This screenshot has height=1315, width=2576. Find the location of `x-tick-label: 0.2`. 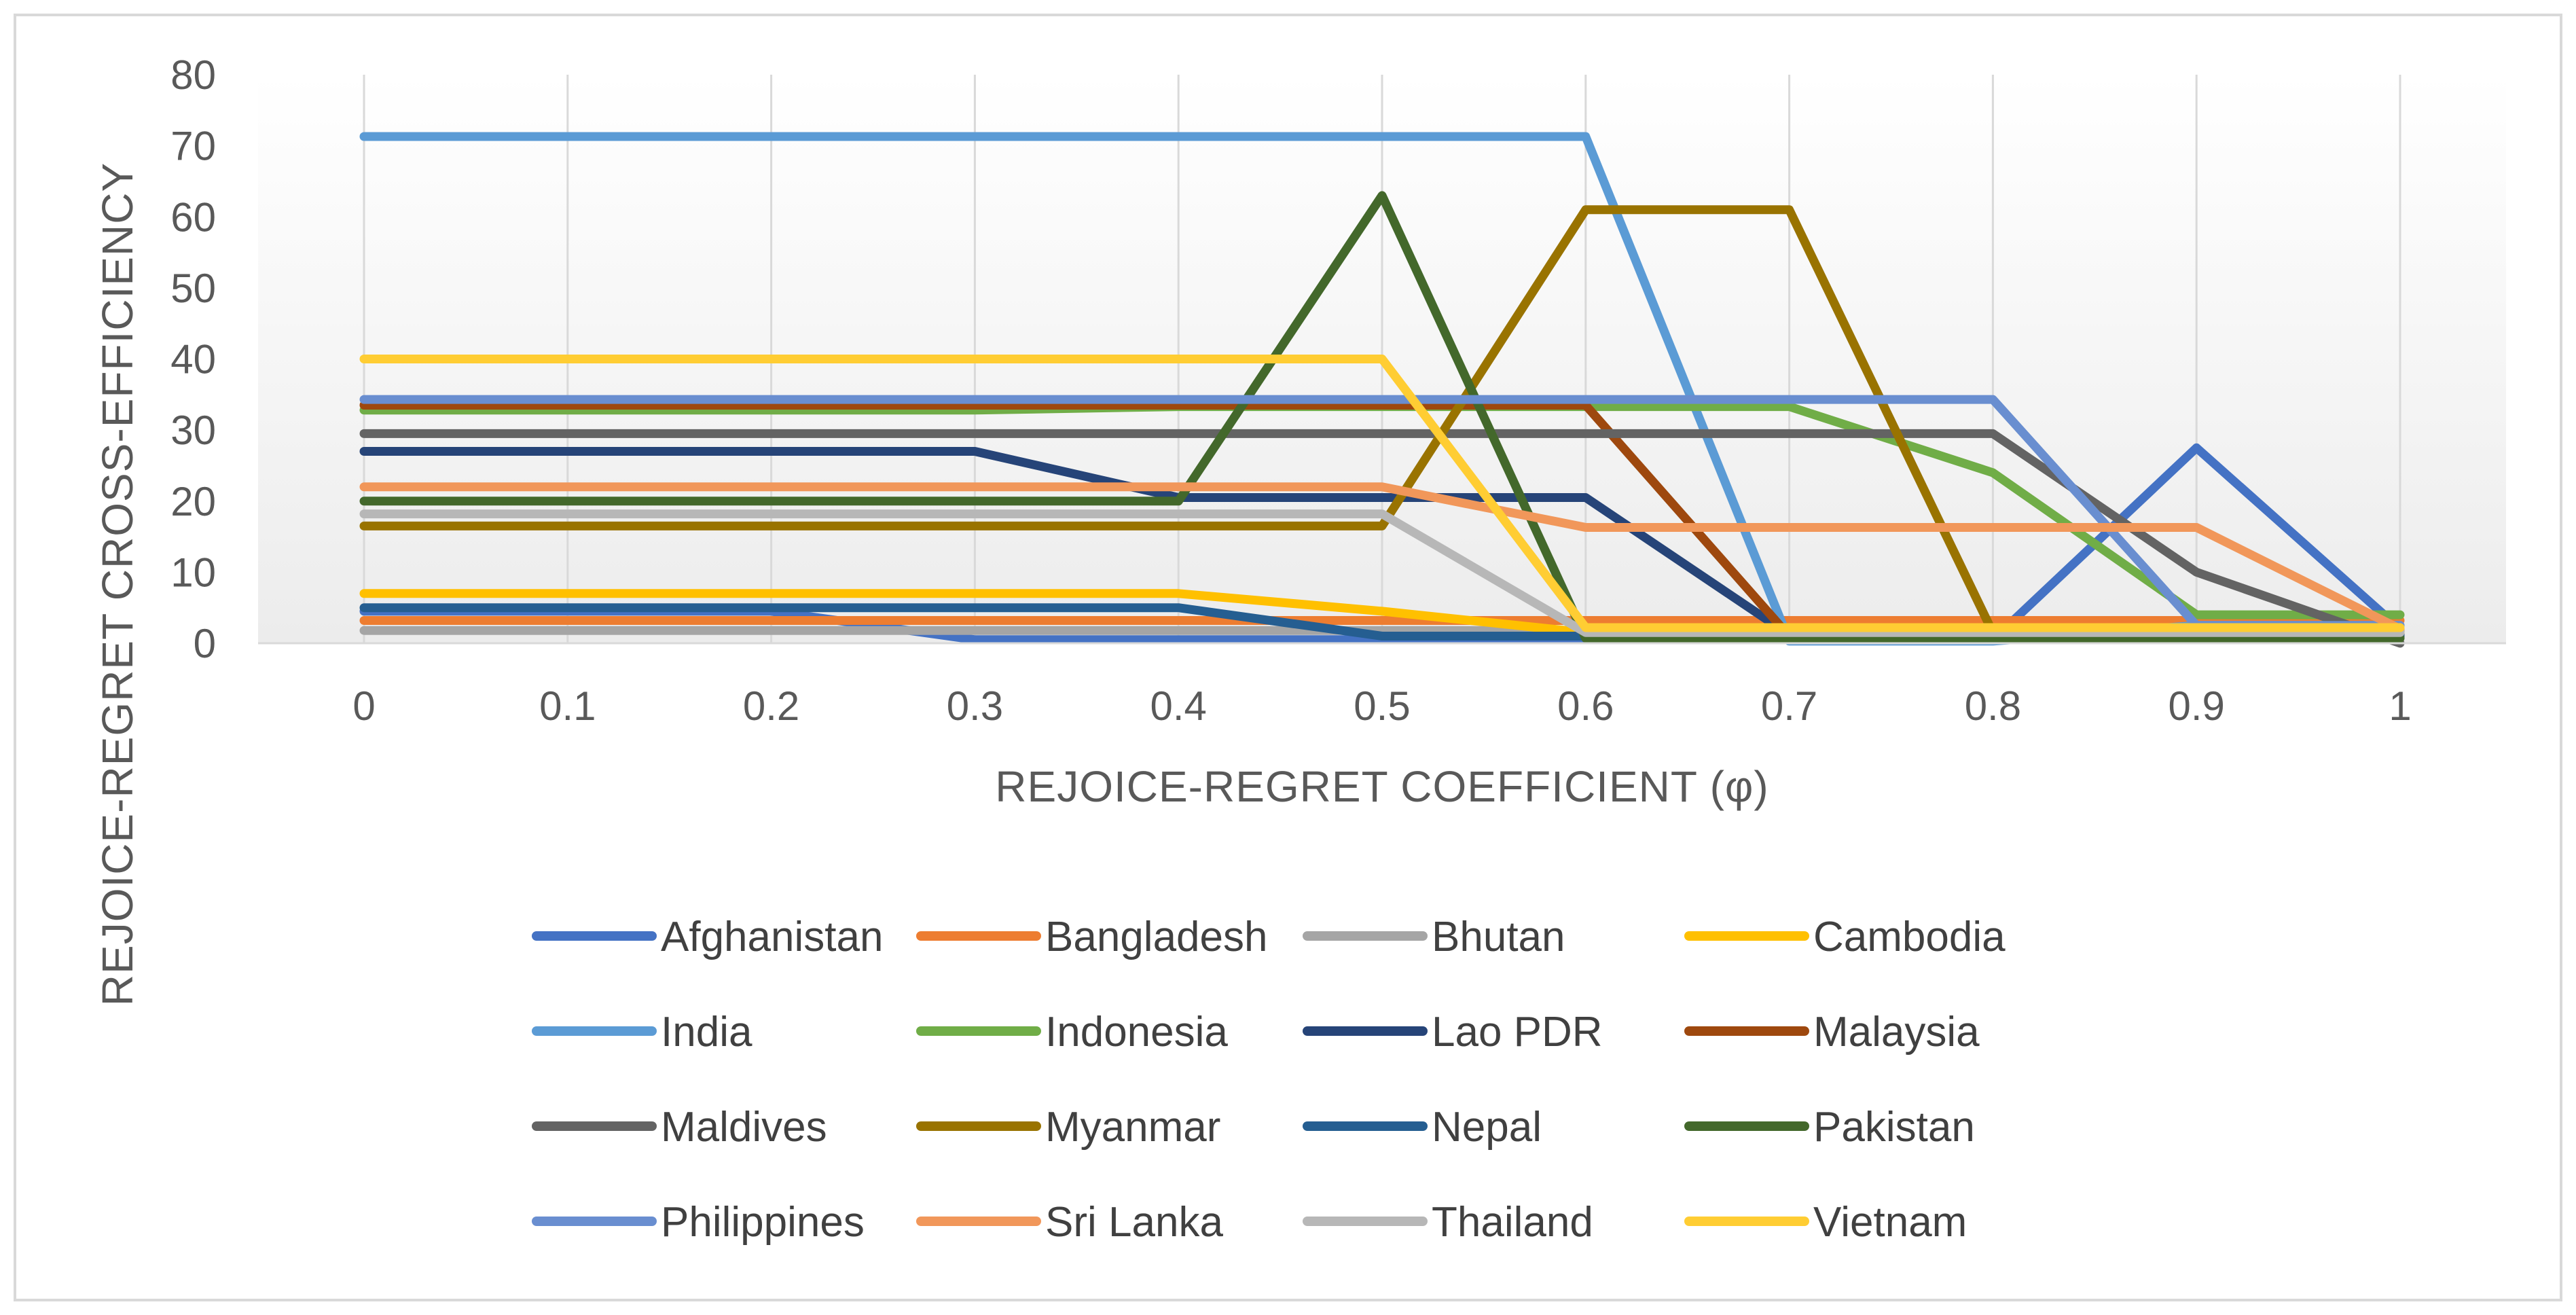

x-tick-label: 0.2 is located at coordinates (771, 706).